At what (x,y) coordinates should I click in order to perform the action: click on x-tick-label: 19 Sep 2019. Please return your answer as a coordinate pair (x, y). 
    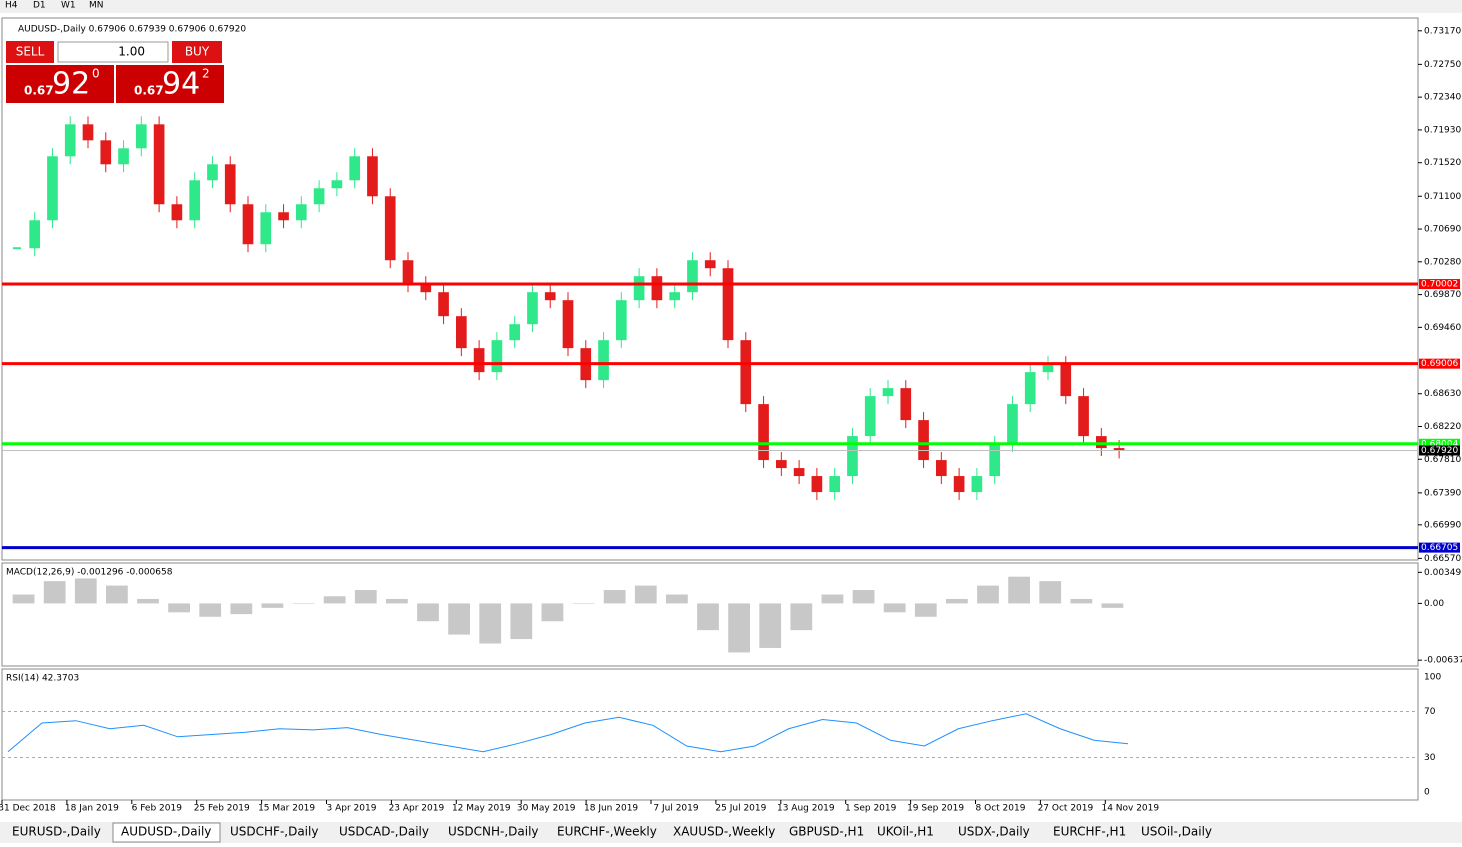
    Looking at the image, I should click on (935, 809).